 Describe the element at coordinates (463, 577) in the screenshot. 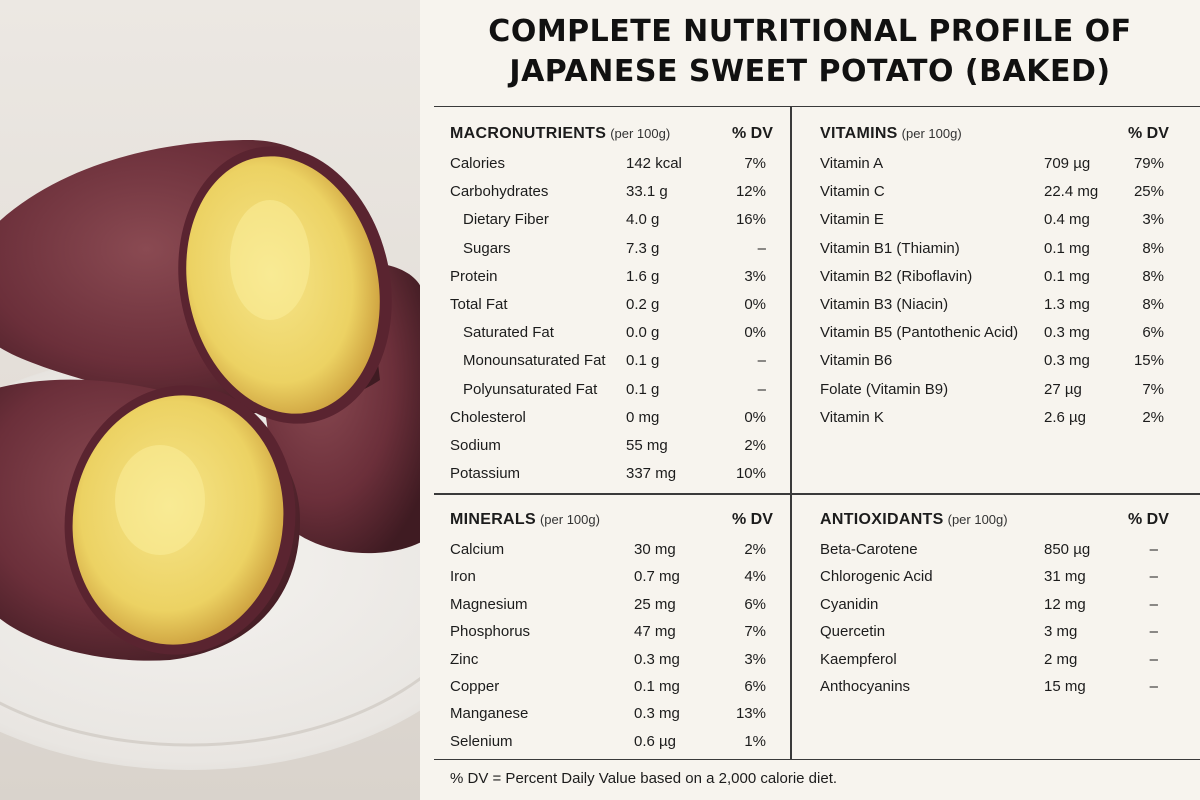

I see `nutrient-name: Iron` at that location.